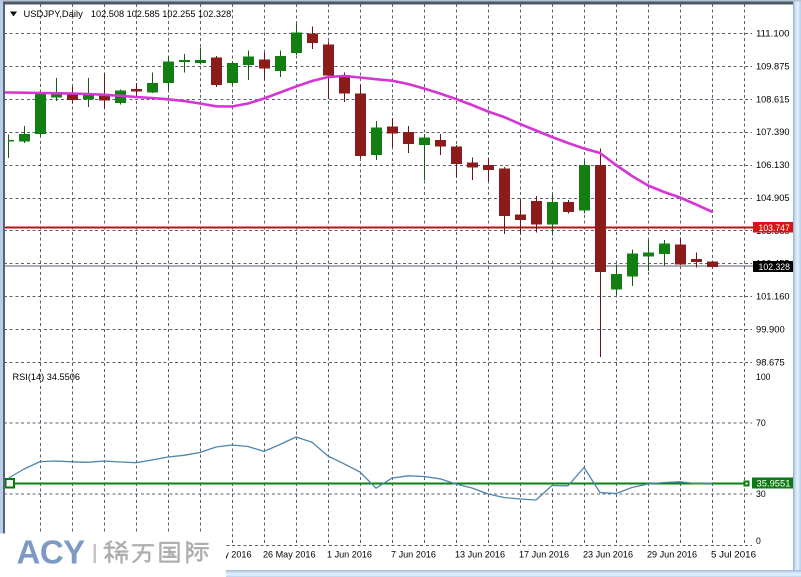 This screenshot has height=577, width=801. I want to click on svg-text: 7 Jun 2016, so click(413, 555).